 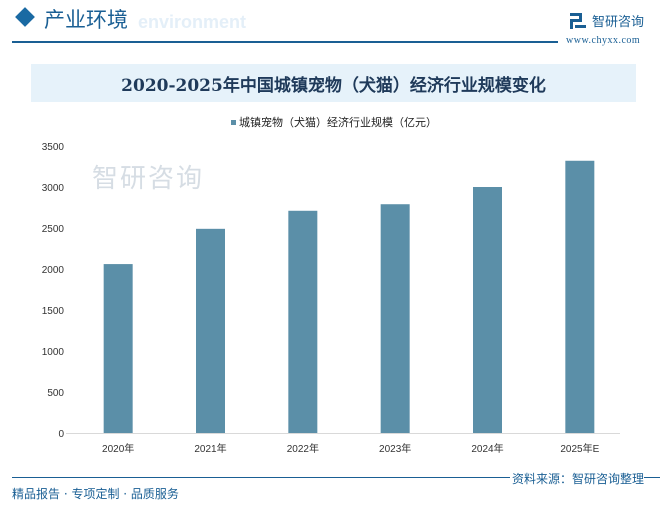 What do you see at coordinates (148, 179) in the screenshot?
I see `watermark: 智研咨询` at bounding box center [148, 179].